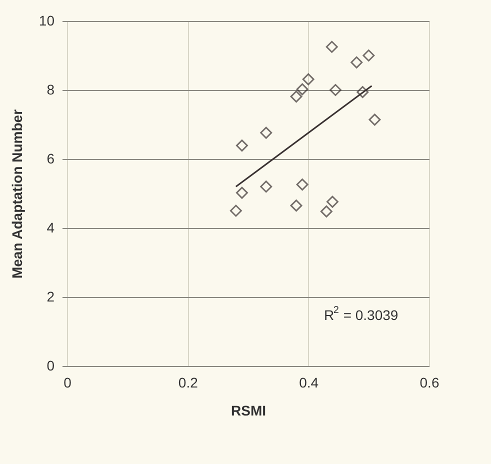 This screenshot has height=464, width=491. What do you see at coordinates (248, 410) in the screenshot?
I see `x-axis-title: RSMI` at bounding box center [248, 410].